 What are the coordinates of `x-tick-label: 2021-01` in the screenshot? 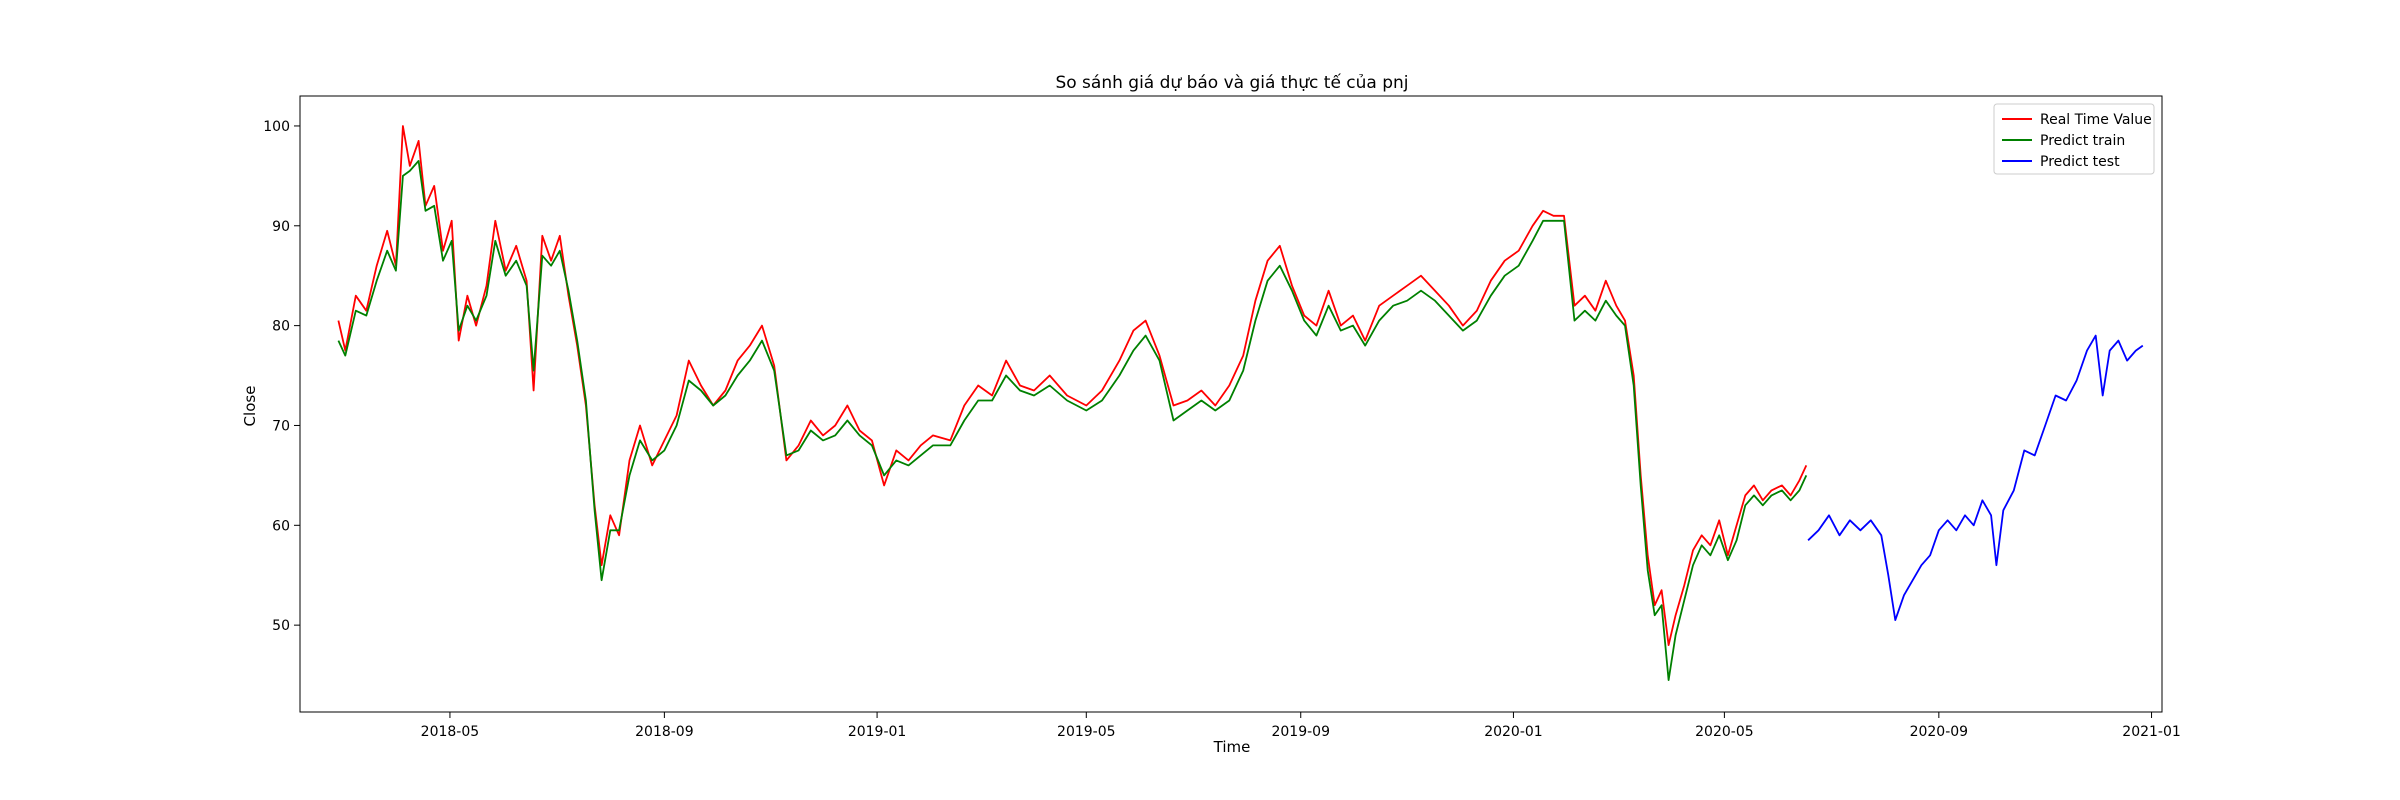 It's located at (2151, 732).